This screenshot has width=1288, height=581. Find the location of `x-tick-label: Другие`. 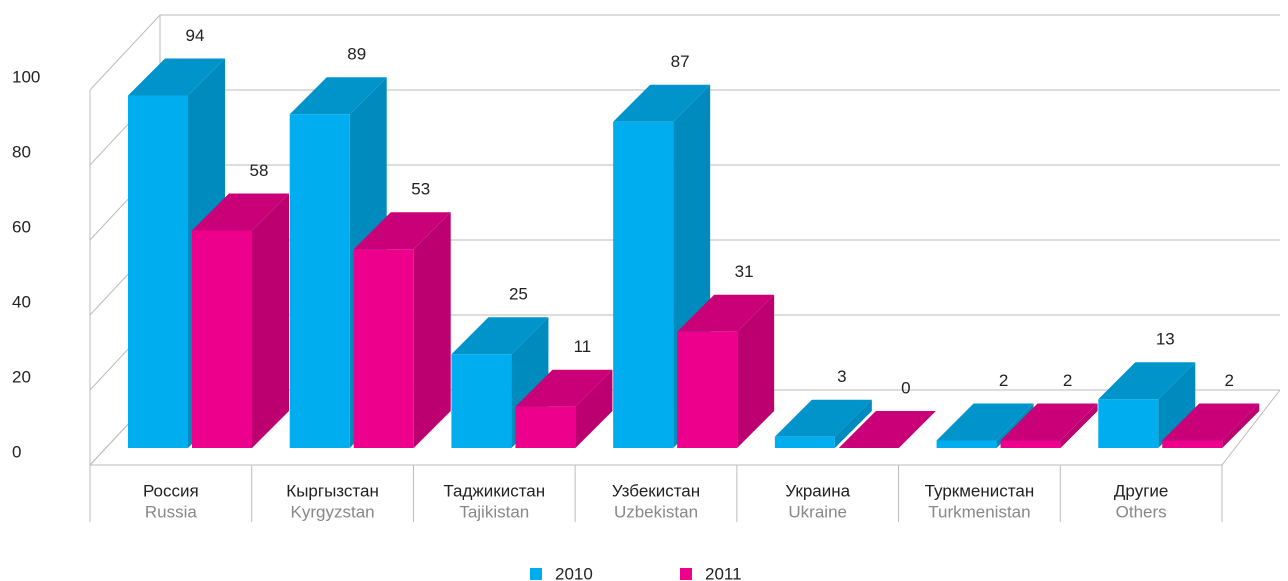

x-tick-label: Другие is located at coordinates (1141, 490).